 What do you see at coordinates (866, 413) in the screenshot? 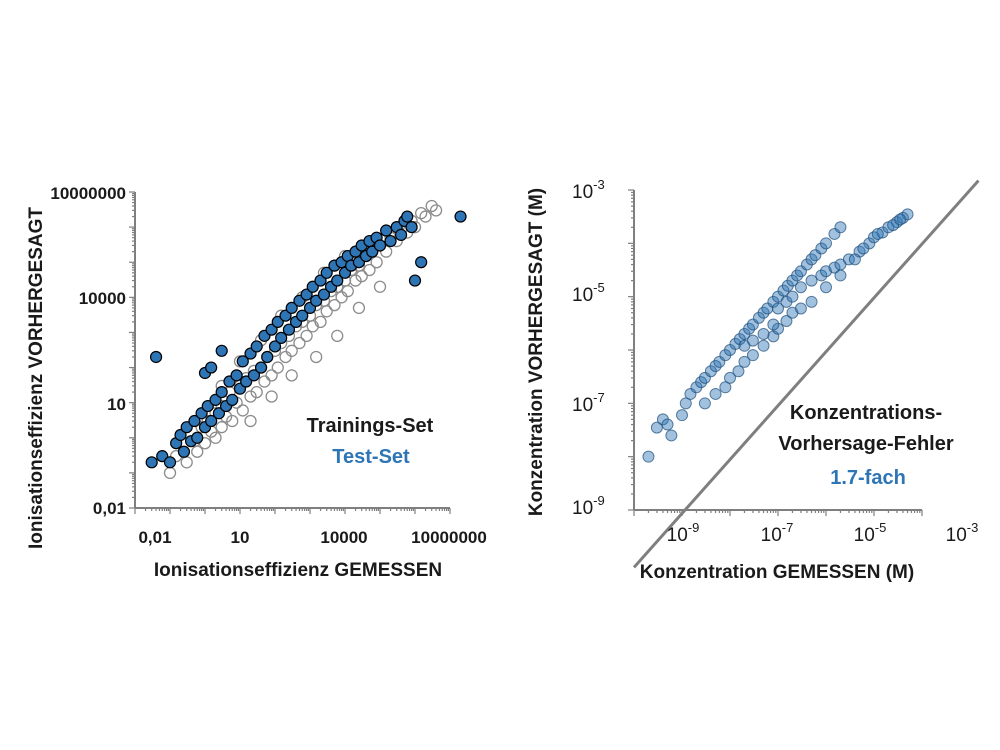
I see `annotation-error-line-1: Konzentrations-` at bounding box center [866, 413].